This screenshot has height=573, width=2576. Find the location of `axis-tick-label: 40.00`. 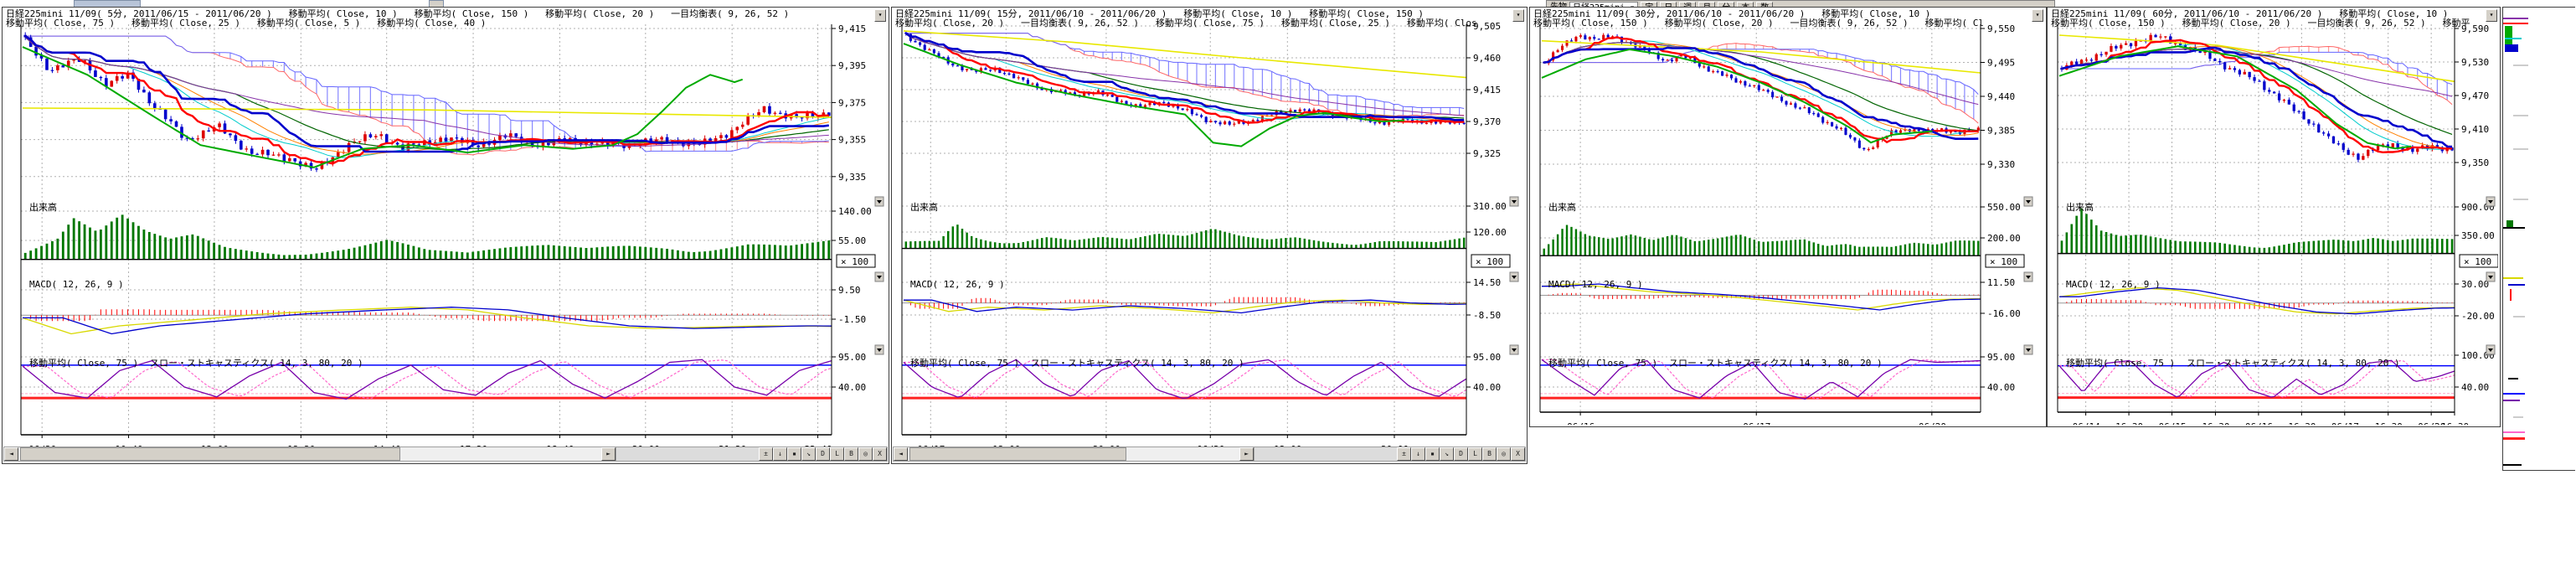

axis-tick-label: 40.00 is located at coordinates (2001, 387).